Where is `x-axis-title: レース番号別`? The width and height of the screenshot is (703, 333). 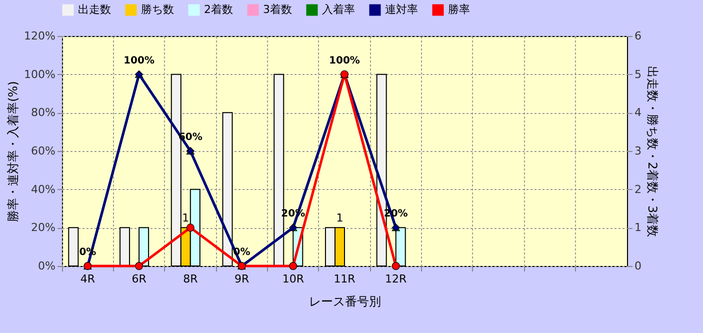 x-axis-title: レース番号別 is located at coordinates (345, 301).